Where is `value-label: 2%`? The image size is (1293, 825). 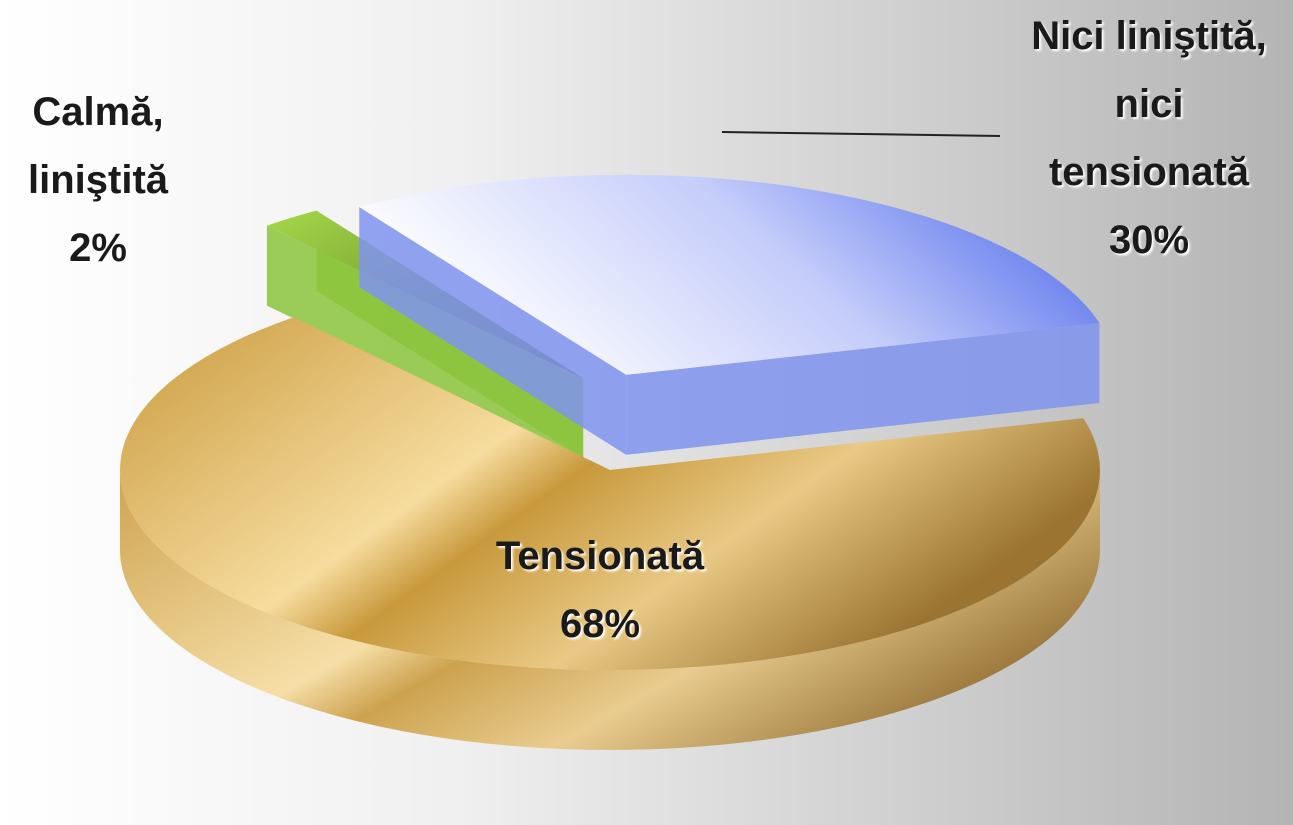 value-label: 2% is located at coordinates (98, 248).